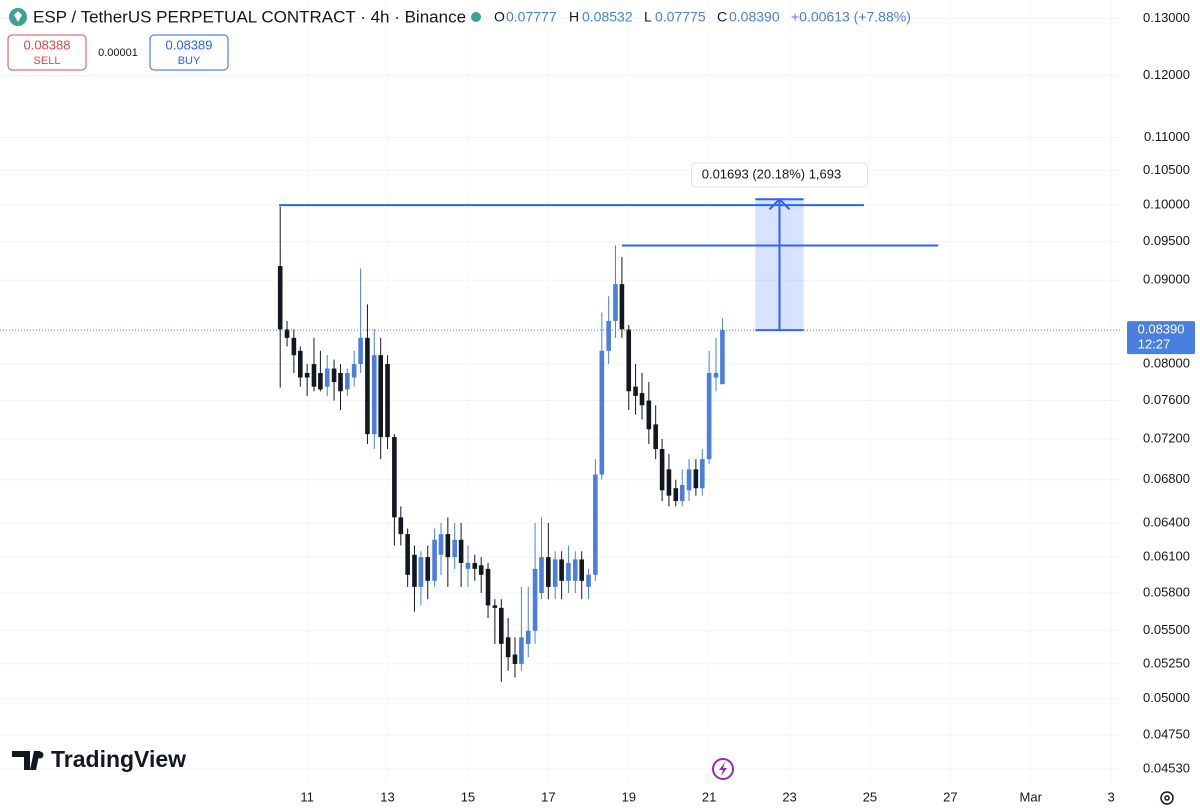 The image size is (1200, 809). I want to click on symbol-icon-glyph, so click(18, 16).